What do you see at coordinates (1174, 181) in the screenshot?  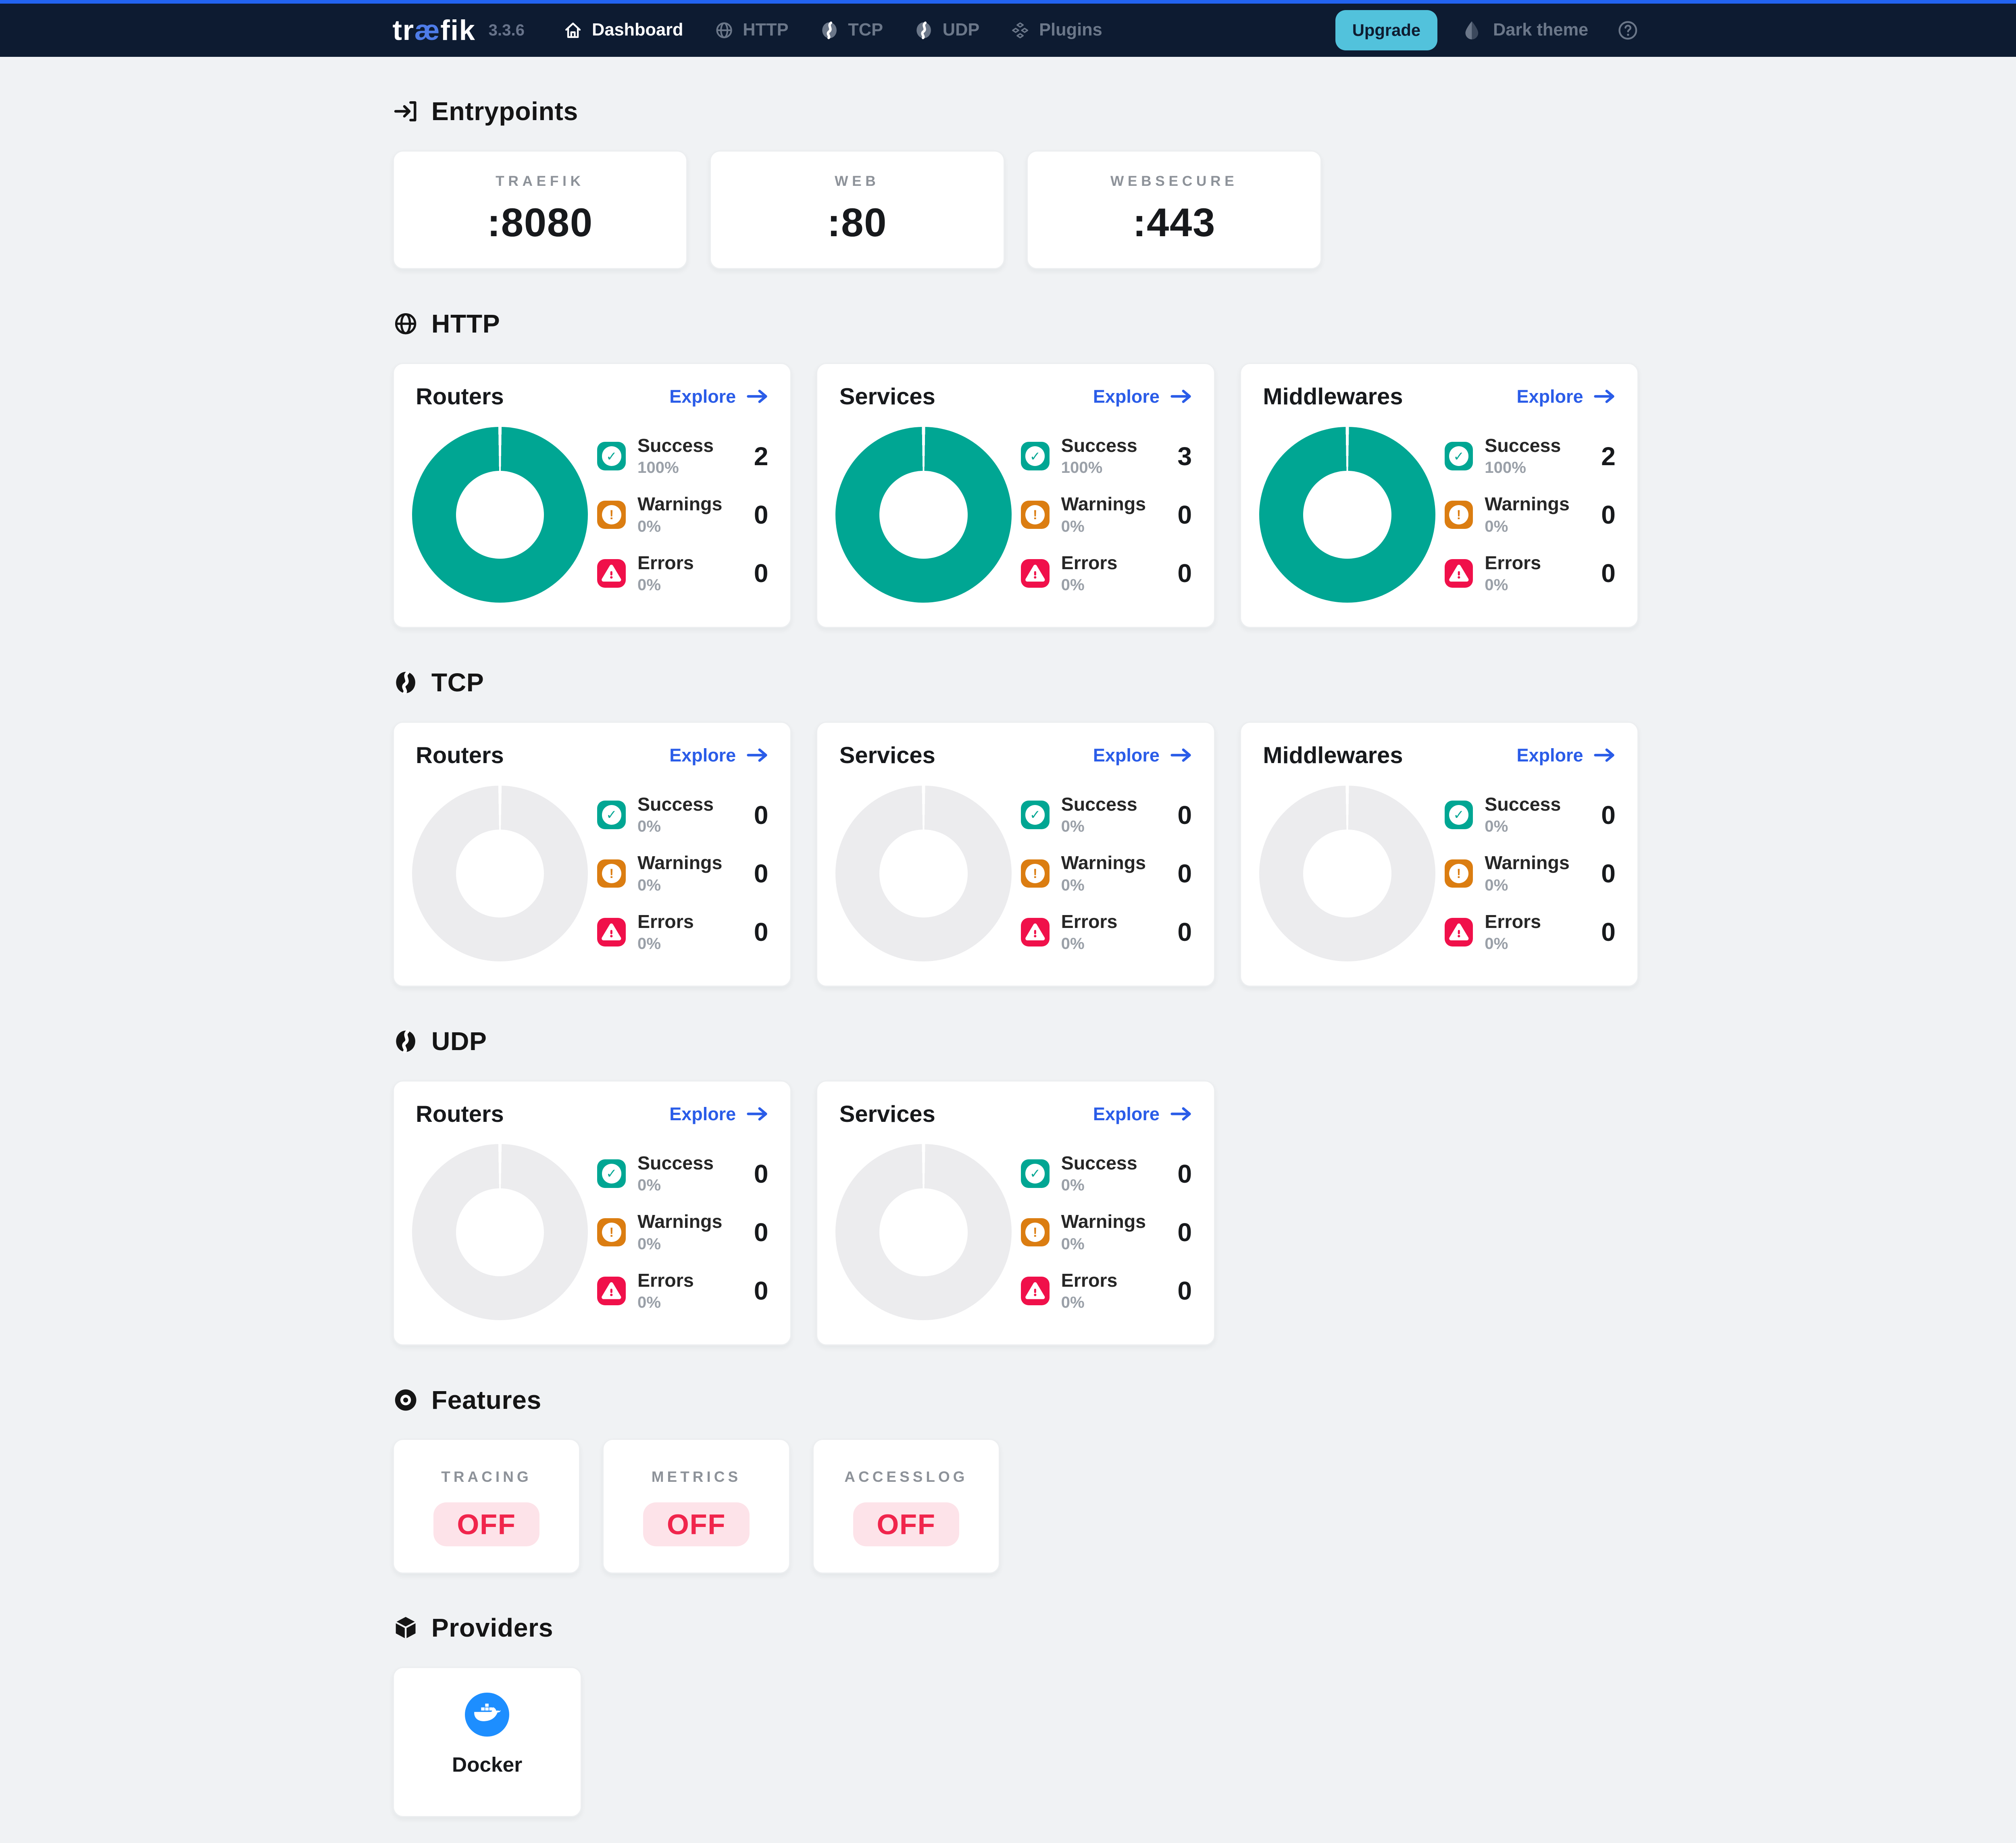 I see `entrypoint-name: WEBSECURE` at bounding box center [1174, 181].